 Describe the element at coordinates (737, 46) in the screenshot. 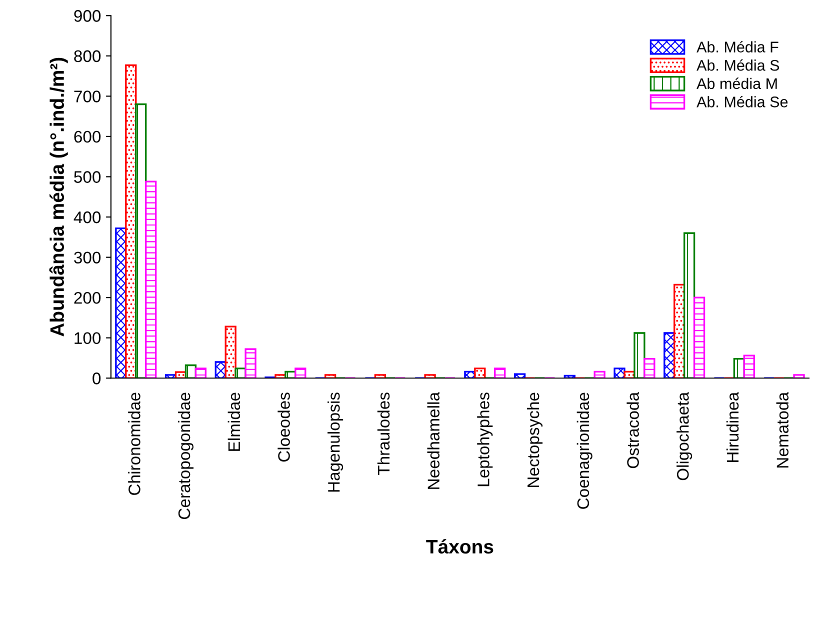

I see `legend-label: Ab. Média F` at that location.